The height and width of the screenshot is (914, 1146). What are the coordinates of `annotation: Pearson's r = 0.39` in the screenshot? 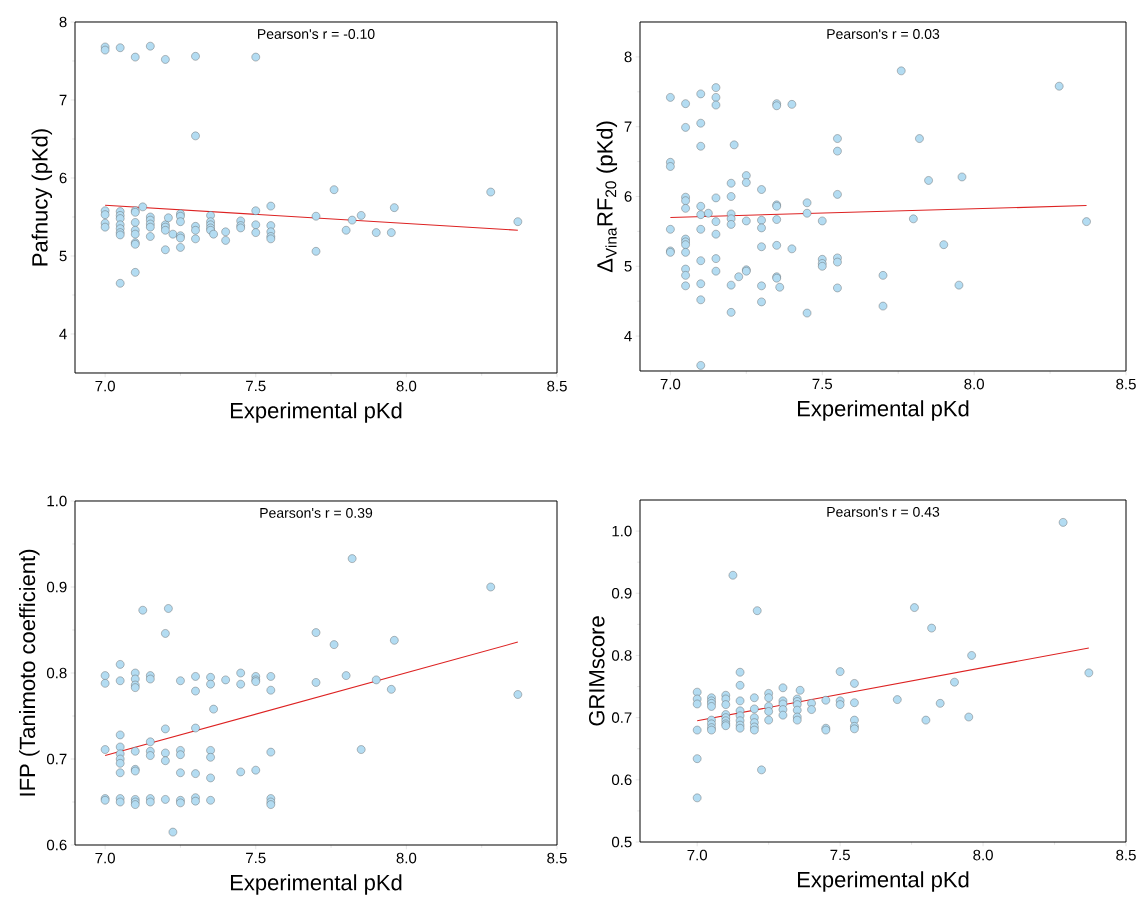 It's located at (316, 512).